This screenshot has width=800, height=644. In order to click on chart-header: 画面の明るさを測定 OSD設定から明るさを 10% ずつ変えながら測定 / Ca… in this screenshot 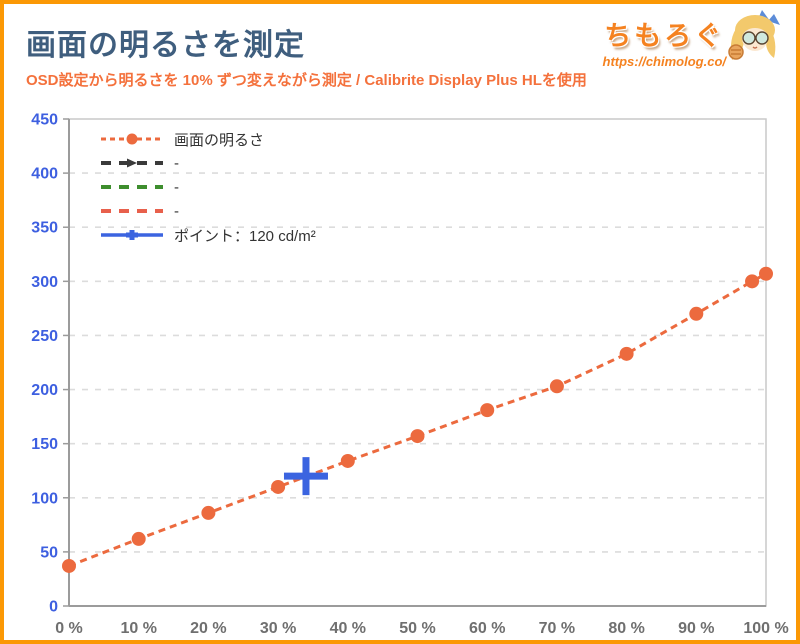, I will do `click(306, 55)`.